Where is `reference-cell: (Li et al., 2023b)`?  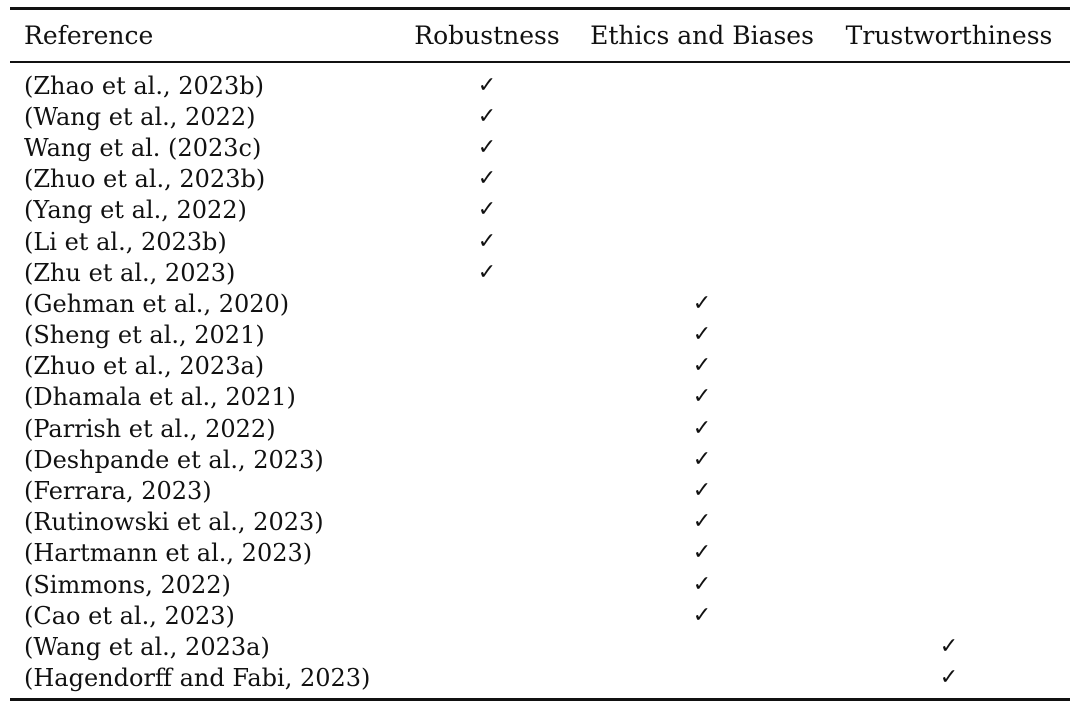
reference-cell: (Li et al., 2023b) is located at coordinates (125, 241).